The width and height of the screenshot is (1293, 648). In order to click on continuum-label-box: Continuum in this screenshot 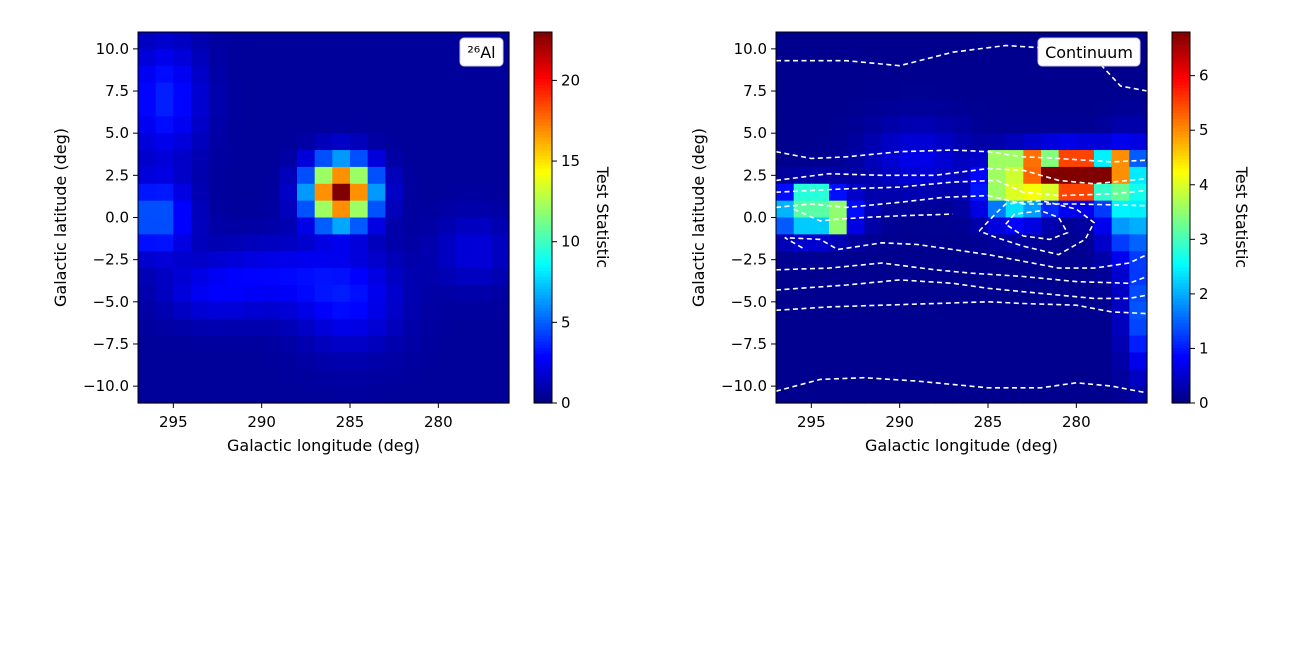, I will do `click(1089, 52)`.